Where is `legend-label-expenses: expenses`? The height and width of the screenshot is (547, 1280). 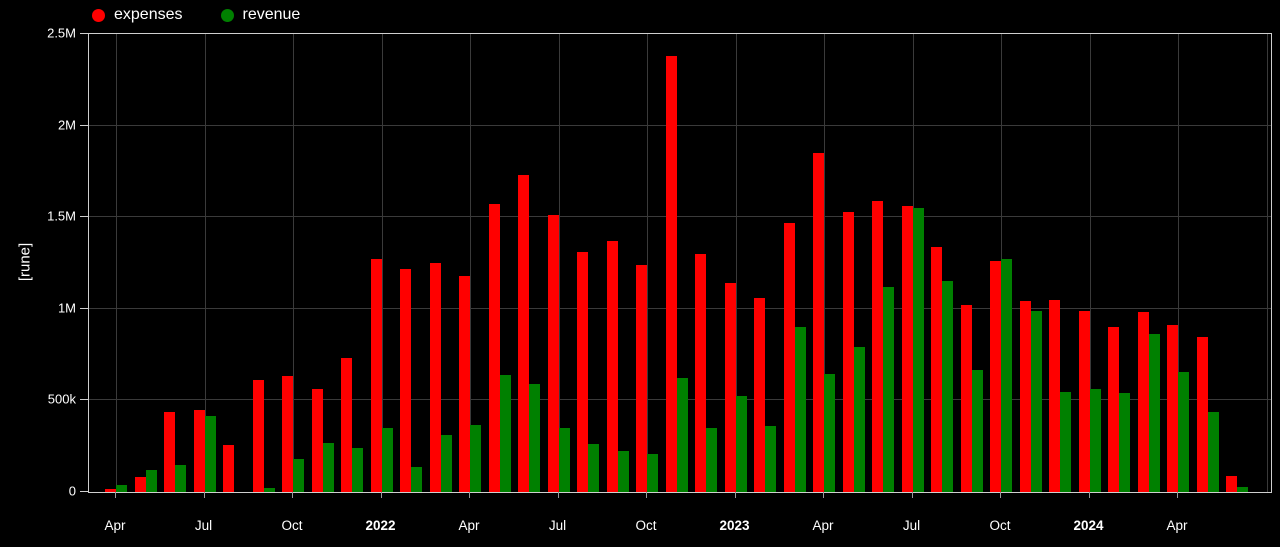
legend-label-expenses: expenses is located at coordinates (148, 14).